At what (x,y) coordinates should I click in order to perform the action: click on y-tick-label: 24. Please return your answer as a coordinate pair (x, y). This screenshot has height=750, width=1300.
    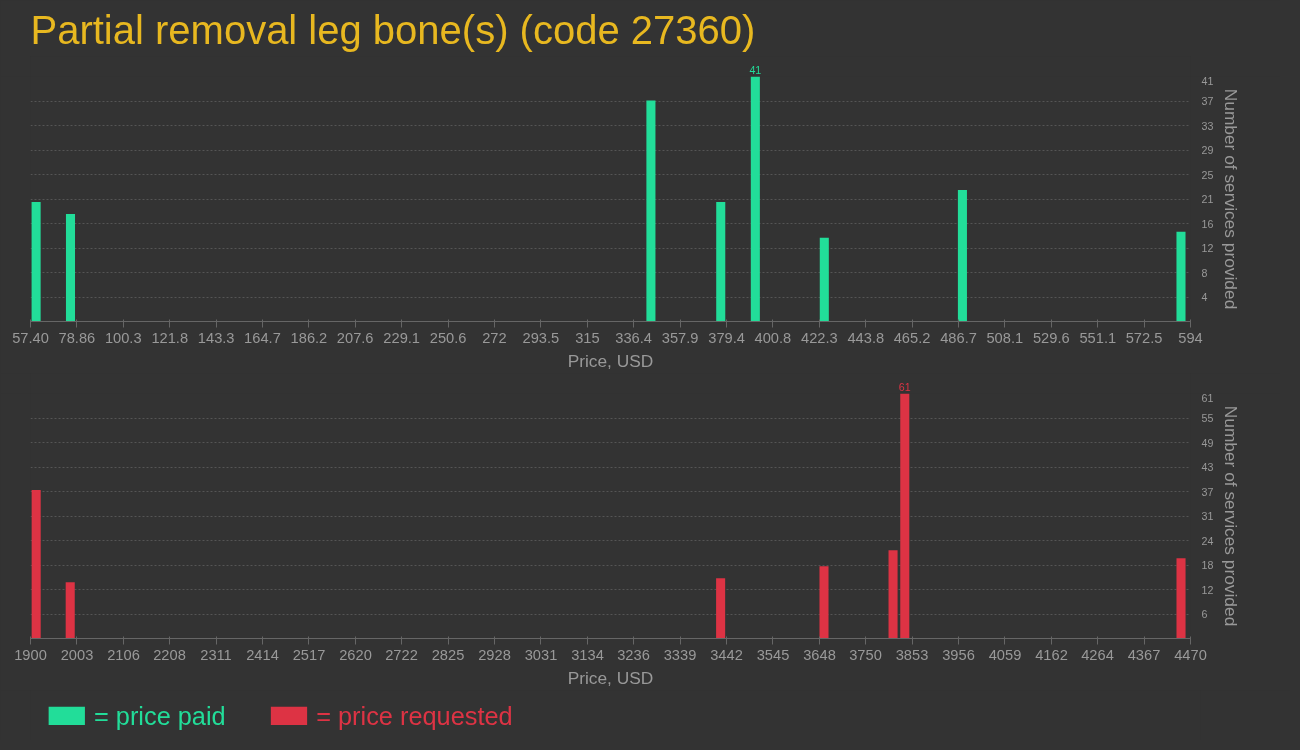
    Looking at the image, I should click on (1207, 540).